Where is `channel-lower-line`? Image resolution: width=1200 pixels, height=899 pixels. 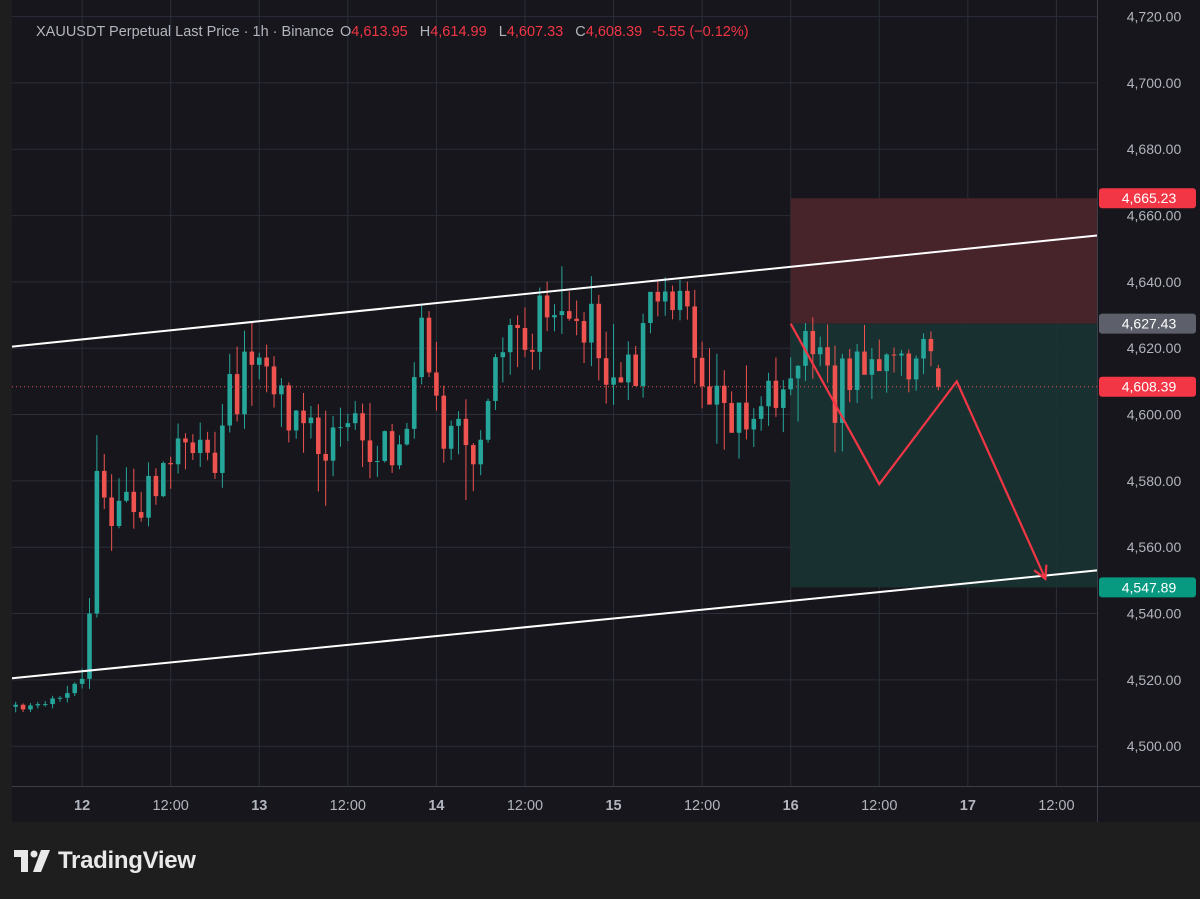
channel-lower-line is located at coordinates (555, 624).